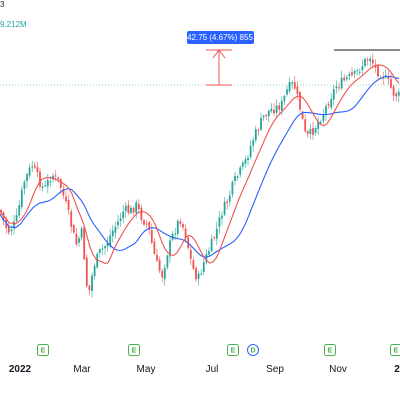 This screenshot has width=400, height=400. Describe the element at coordinates (200, 58) in the screenshot. I see `price-range-measurement: 42.75 (4.67%) 855` at that location.